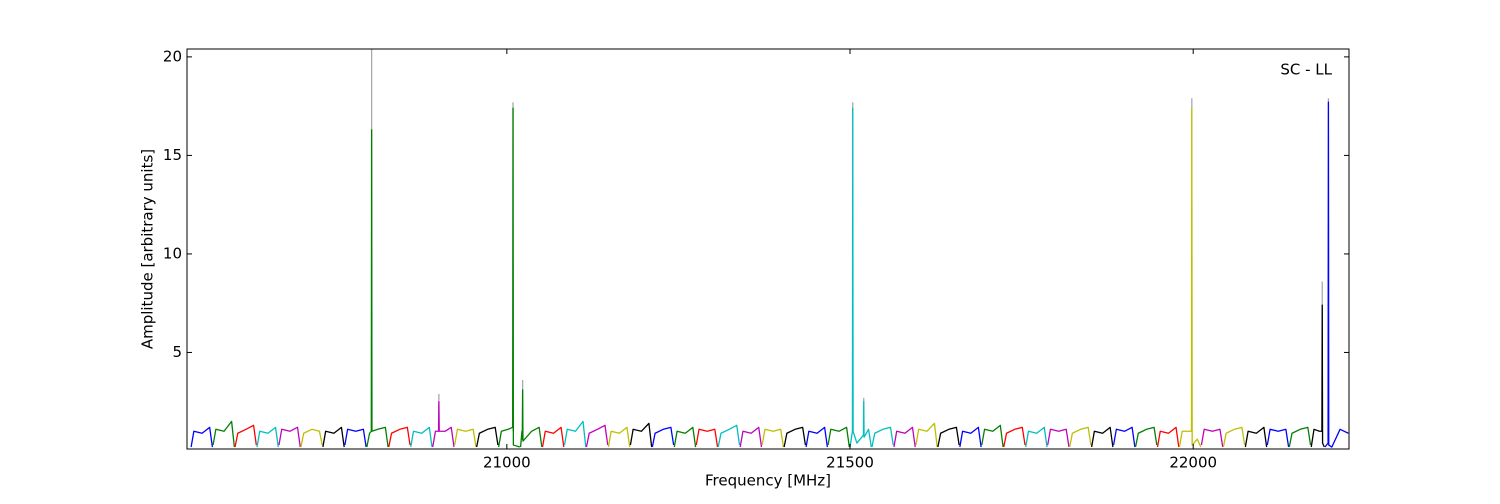  Describe the element at coordinates (1193, 463) in the screenshot. I see `x-tick-label: 22000` at that location.